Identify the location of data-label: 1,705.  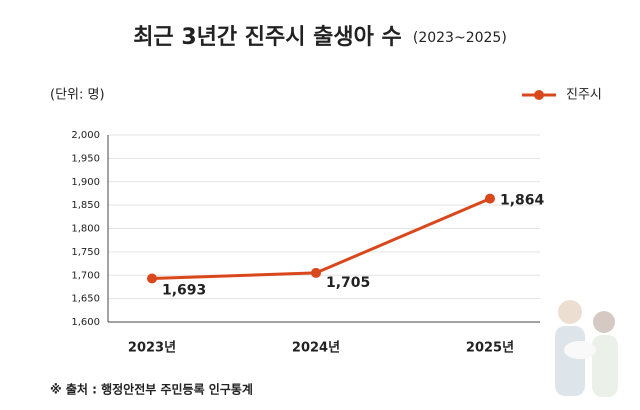
(348, 283).